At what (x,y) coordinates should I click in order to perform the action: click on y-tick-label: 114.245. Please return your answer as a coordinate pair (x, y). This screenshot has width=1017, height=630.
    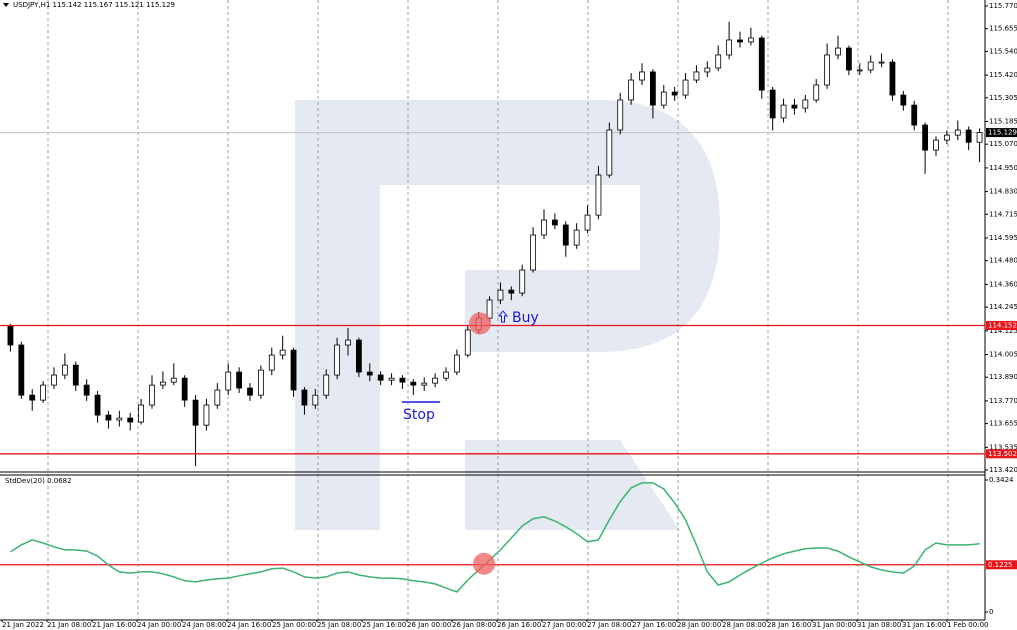
    Looking at the image, I should click on (1003, 307).